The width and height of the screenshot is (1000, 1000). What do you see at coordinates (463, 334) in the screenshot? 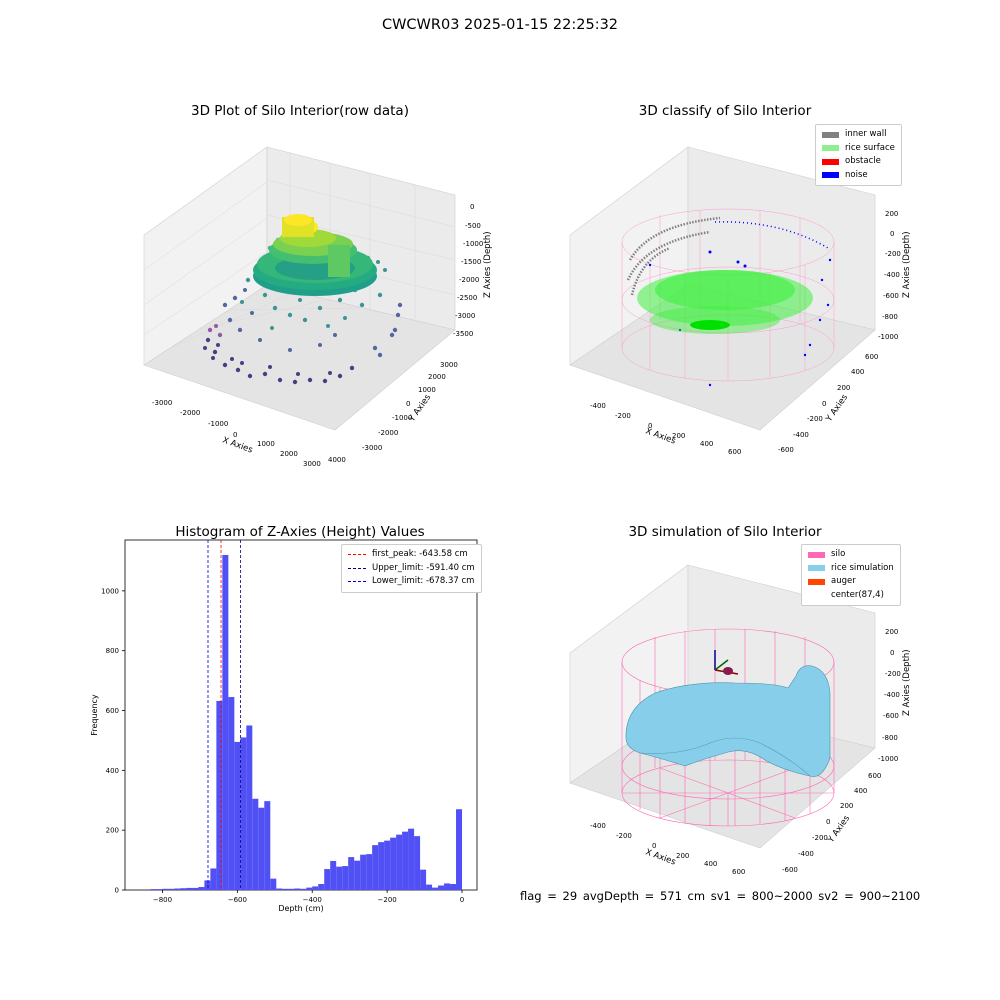
I see `svg-text: -3500` at bounding box center [463, 334].